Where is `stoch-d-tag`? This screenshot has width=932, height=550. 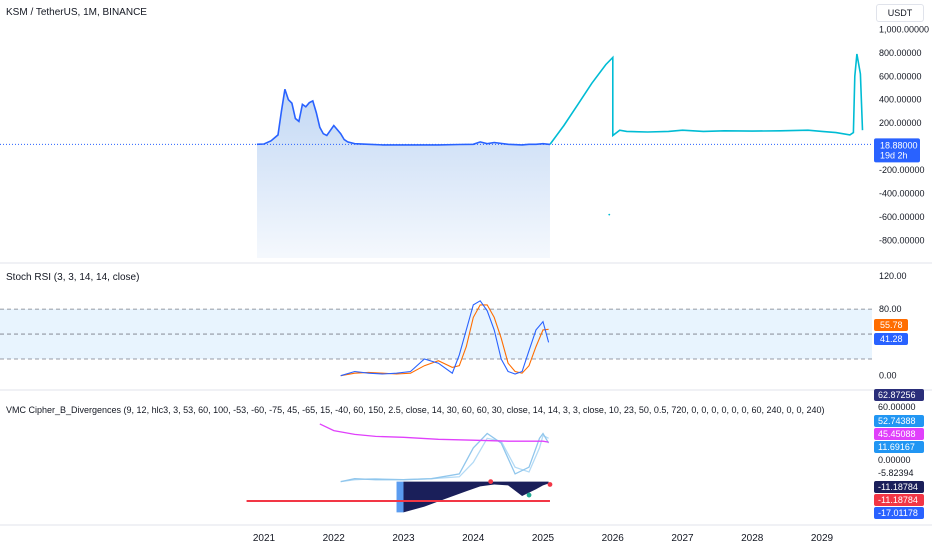
stoch-d-tag is located at coordinates (891, 325).